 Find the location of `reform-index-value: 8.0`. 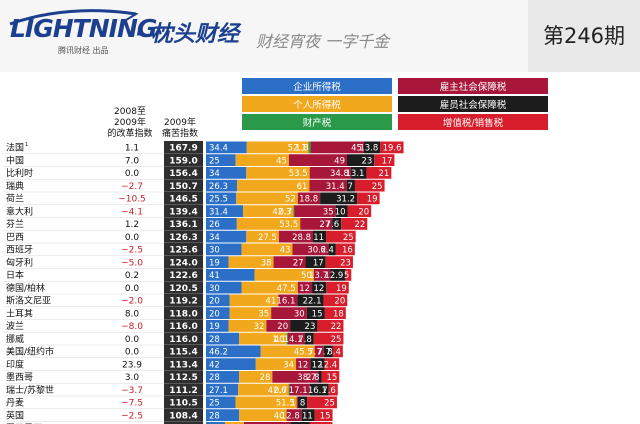

reform-index-value: 8.0 is located at coordinates (132, 314).